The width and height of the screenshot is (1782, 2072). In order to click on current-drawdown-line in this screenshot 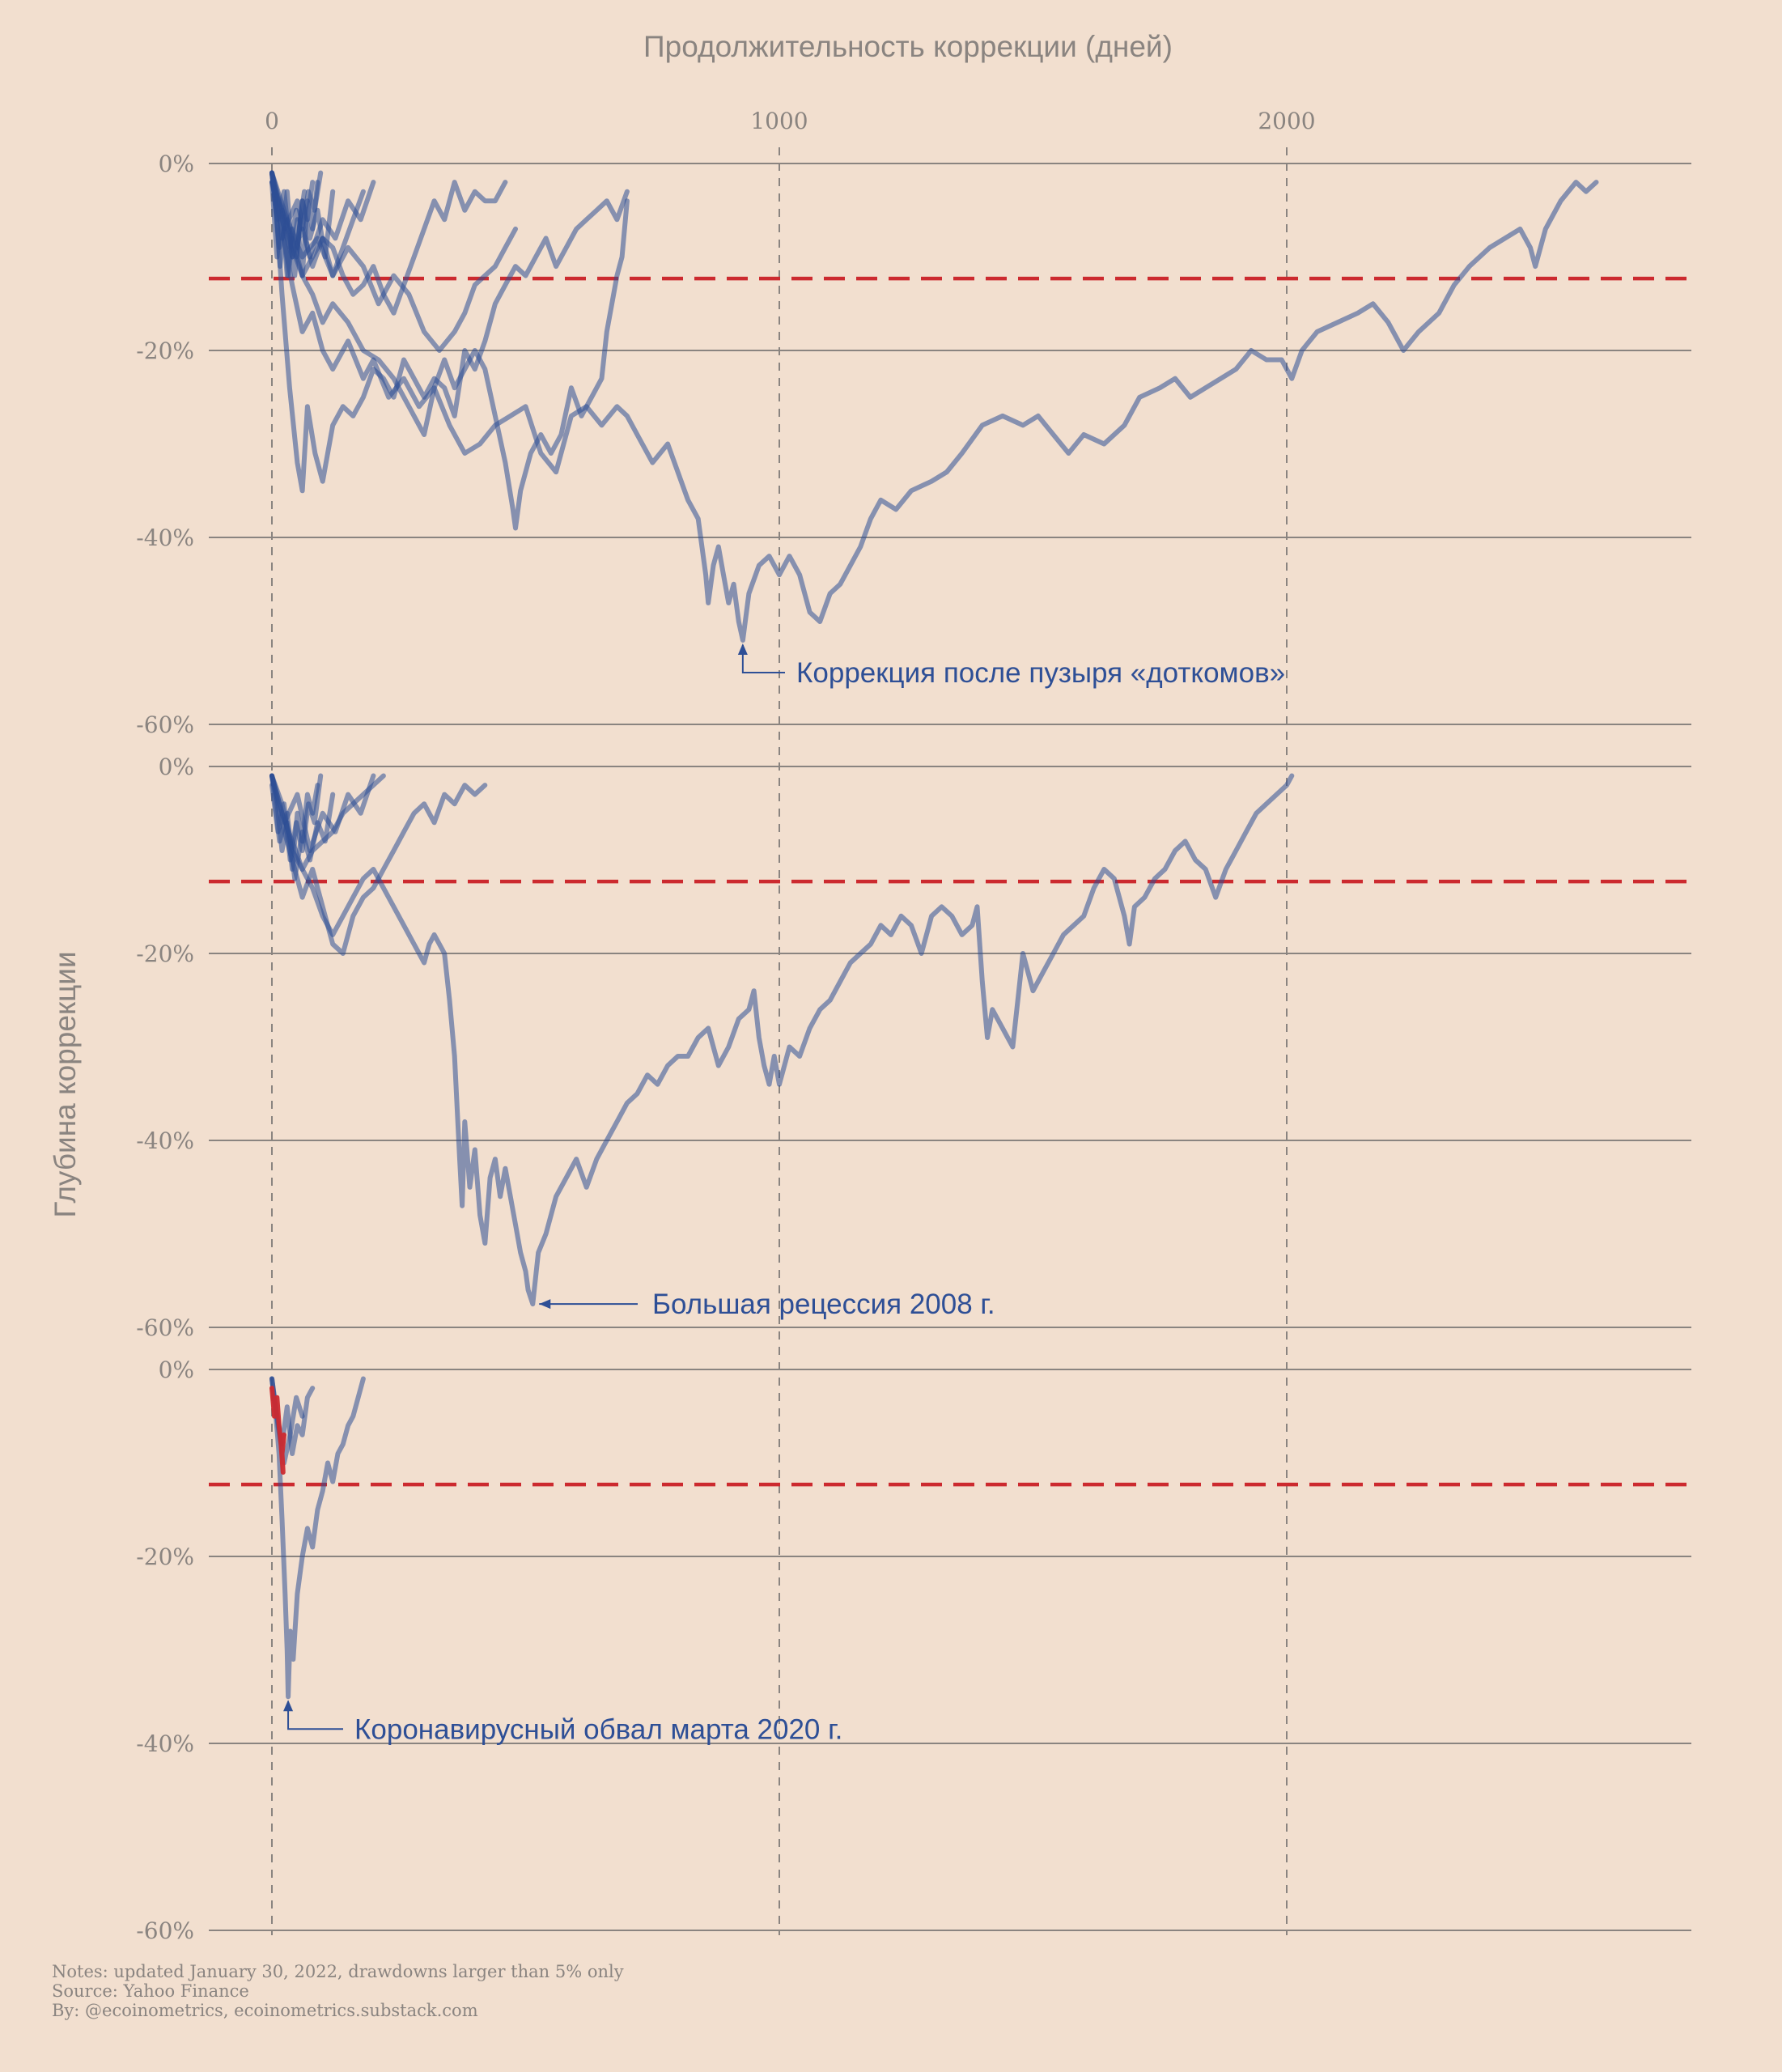, I will do `click(277, 1430)`.